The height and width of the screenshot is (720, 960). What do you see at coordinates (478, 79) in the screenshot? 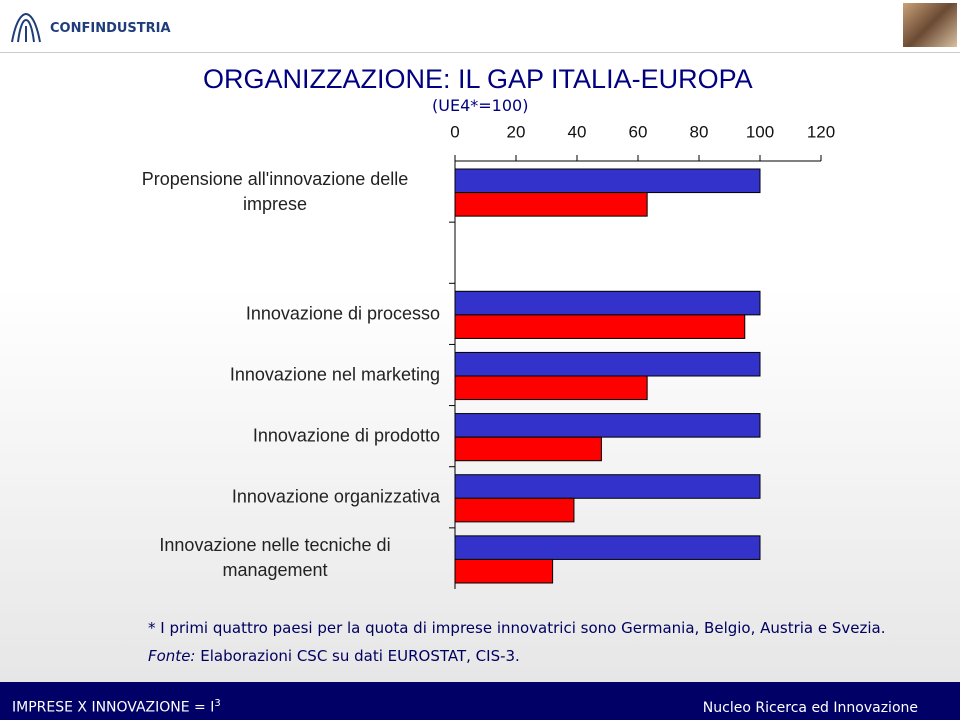
I see `title: ORGANIZZAZIONE: IL GAP ITALIA-EUROPA` at bounding box center [478, 79].